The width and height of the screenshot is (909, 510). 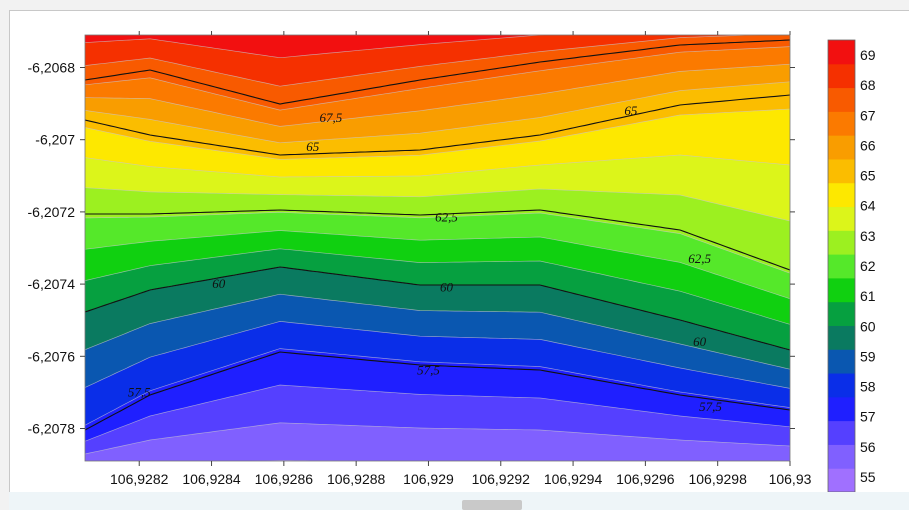 What do you see at coordinates (52, 429) in the screenshot?
I see `y-tick-label: -6,2078` at bounding box center [52, 429].